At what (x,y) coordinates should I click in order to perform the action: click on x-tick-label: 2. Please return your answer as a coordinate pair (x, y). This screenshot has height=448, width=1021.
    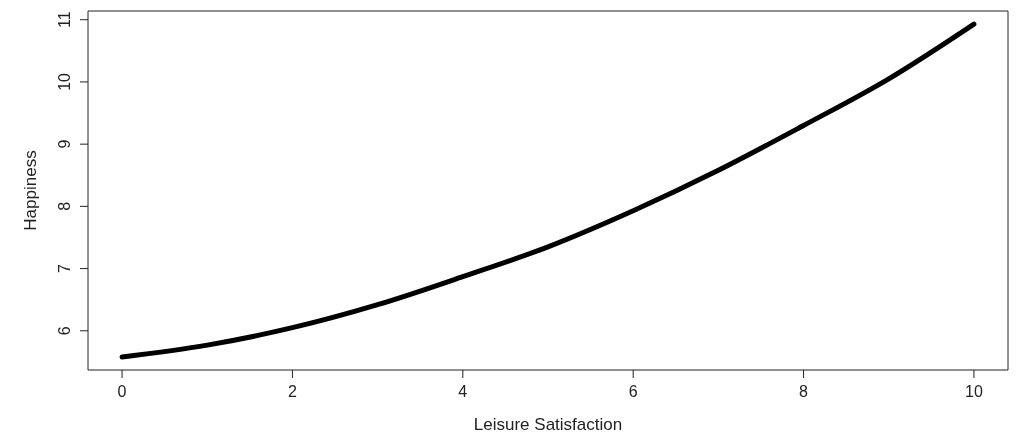
    Looking at the image, I should click on (292, 392).